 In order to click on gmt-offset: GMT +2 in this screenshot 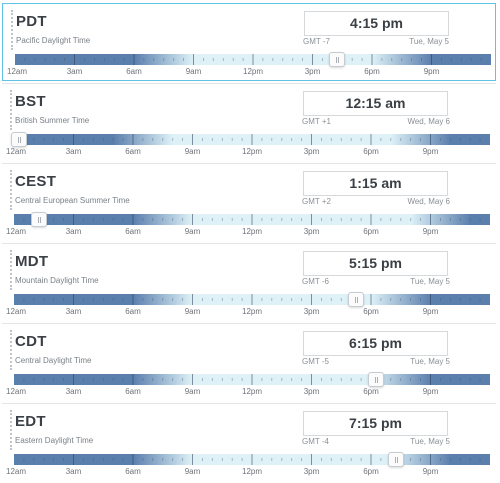, I will do `click(316, 201)`.